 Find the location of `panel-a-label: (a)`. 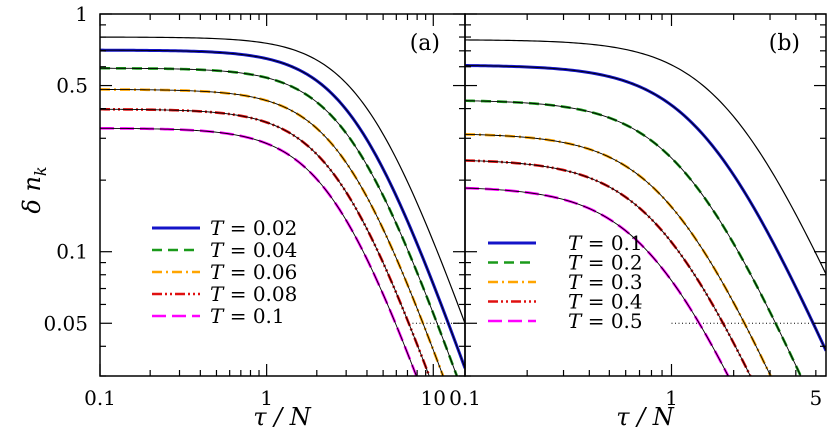

panel-a-label: (a) is located at coordinates (425, 43).